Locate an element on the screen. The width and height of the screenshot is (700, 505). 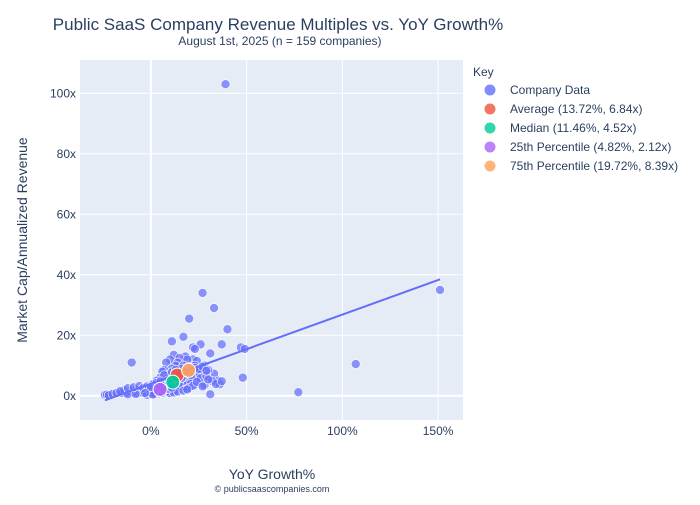
legend-label: Median (11.46%, 4.52x) is located at coordinates (573, 128).